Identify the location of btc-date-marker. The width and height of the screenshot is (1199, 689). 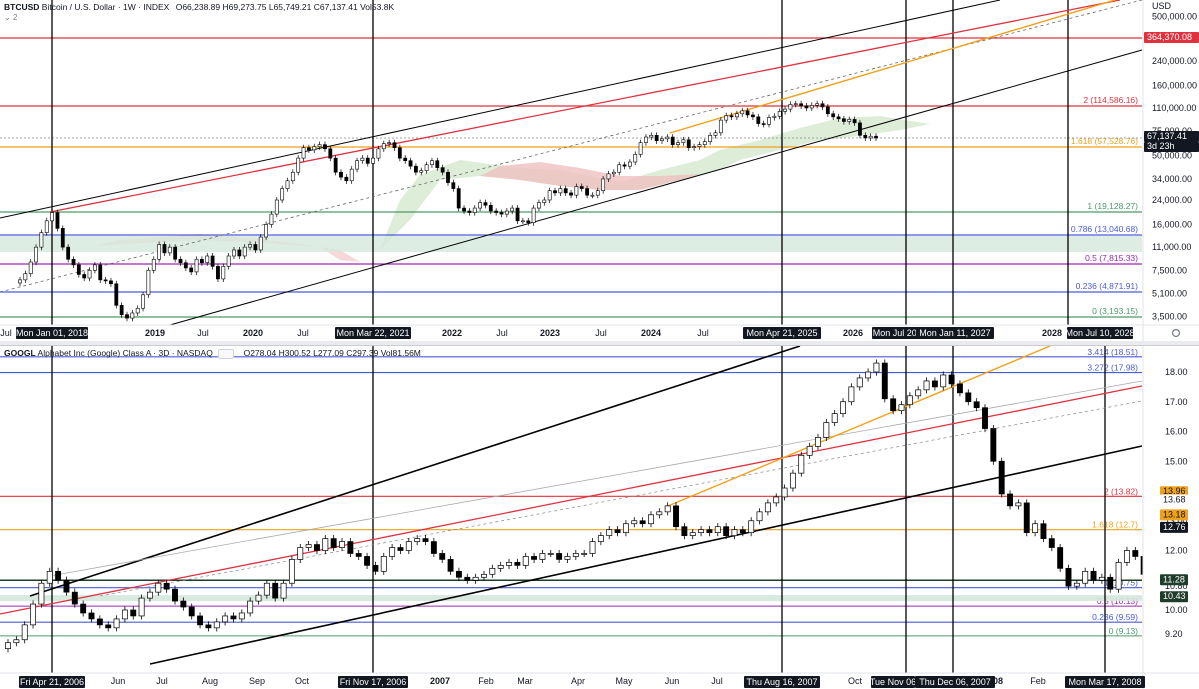
(52, 333).